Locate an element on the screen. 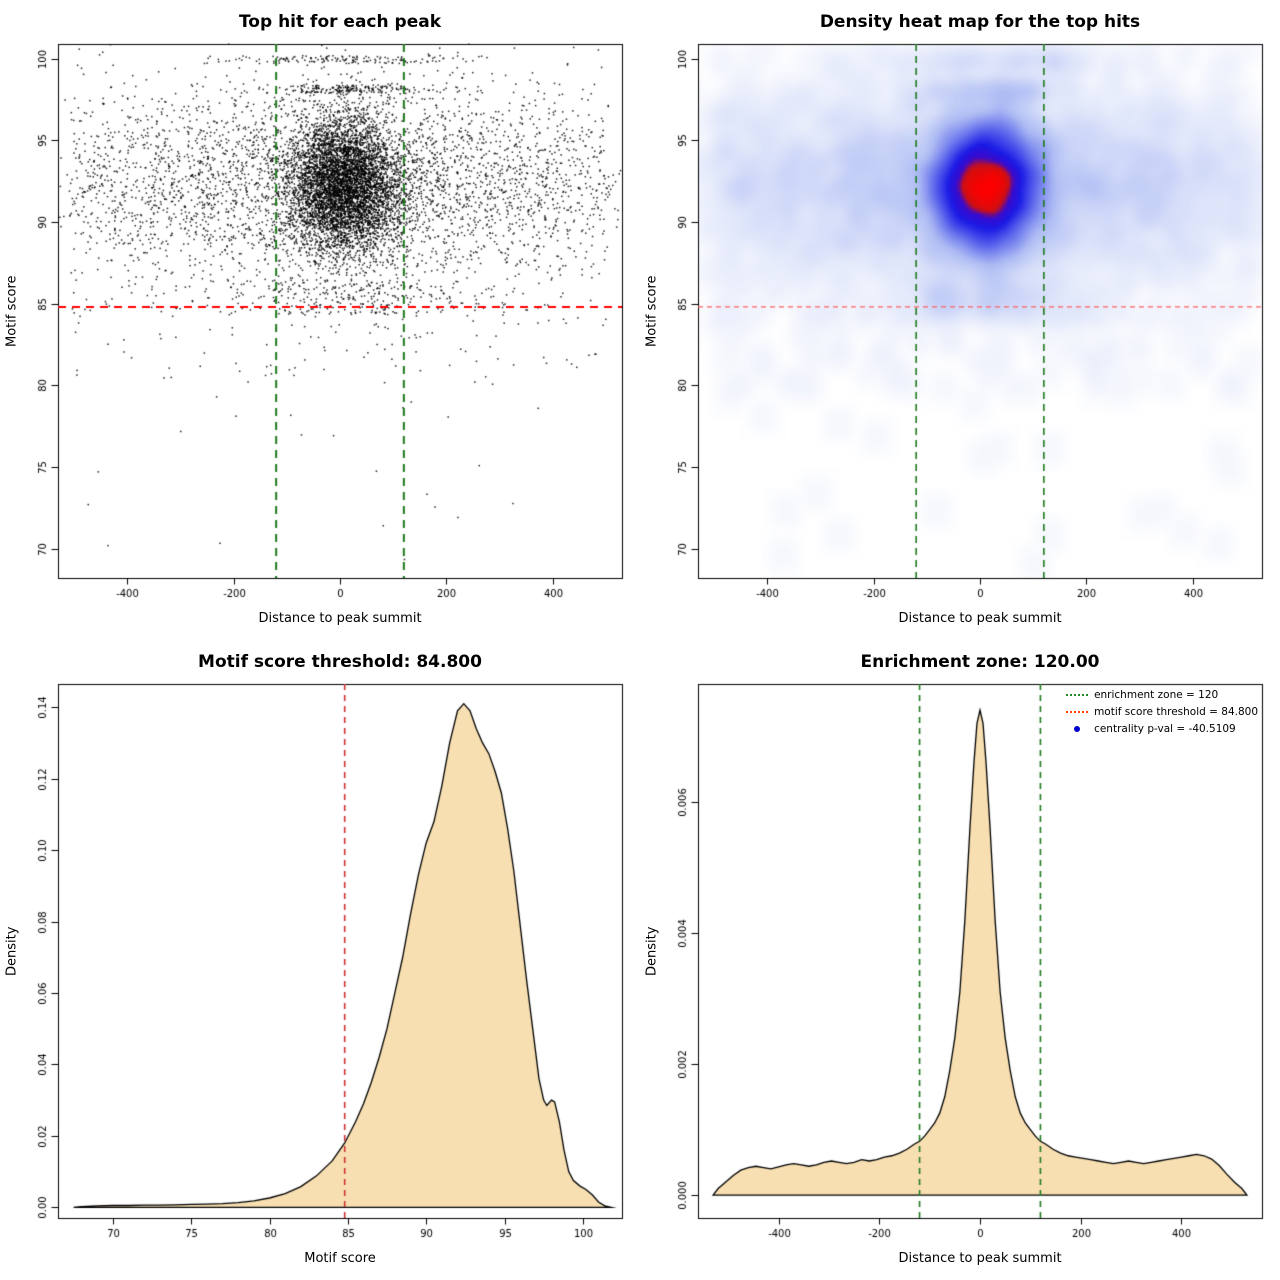 Image resolution: width=1280 pixels, height=1280 pixels. heatmap-x-axis-label: Distance to peak summit is located at coordinates (980, 618).